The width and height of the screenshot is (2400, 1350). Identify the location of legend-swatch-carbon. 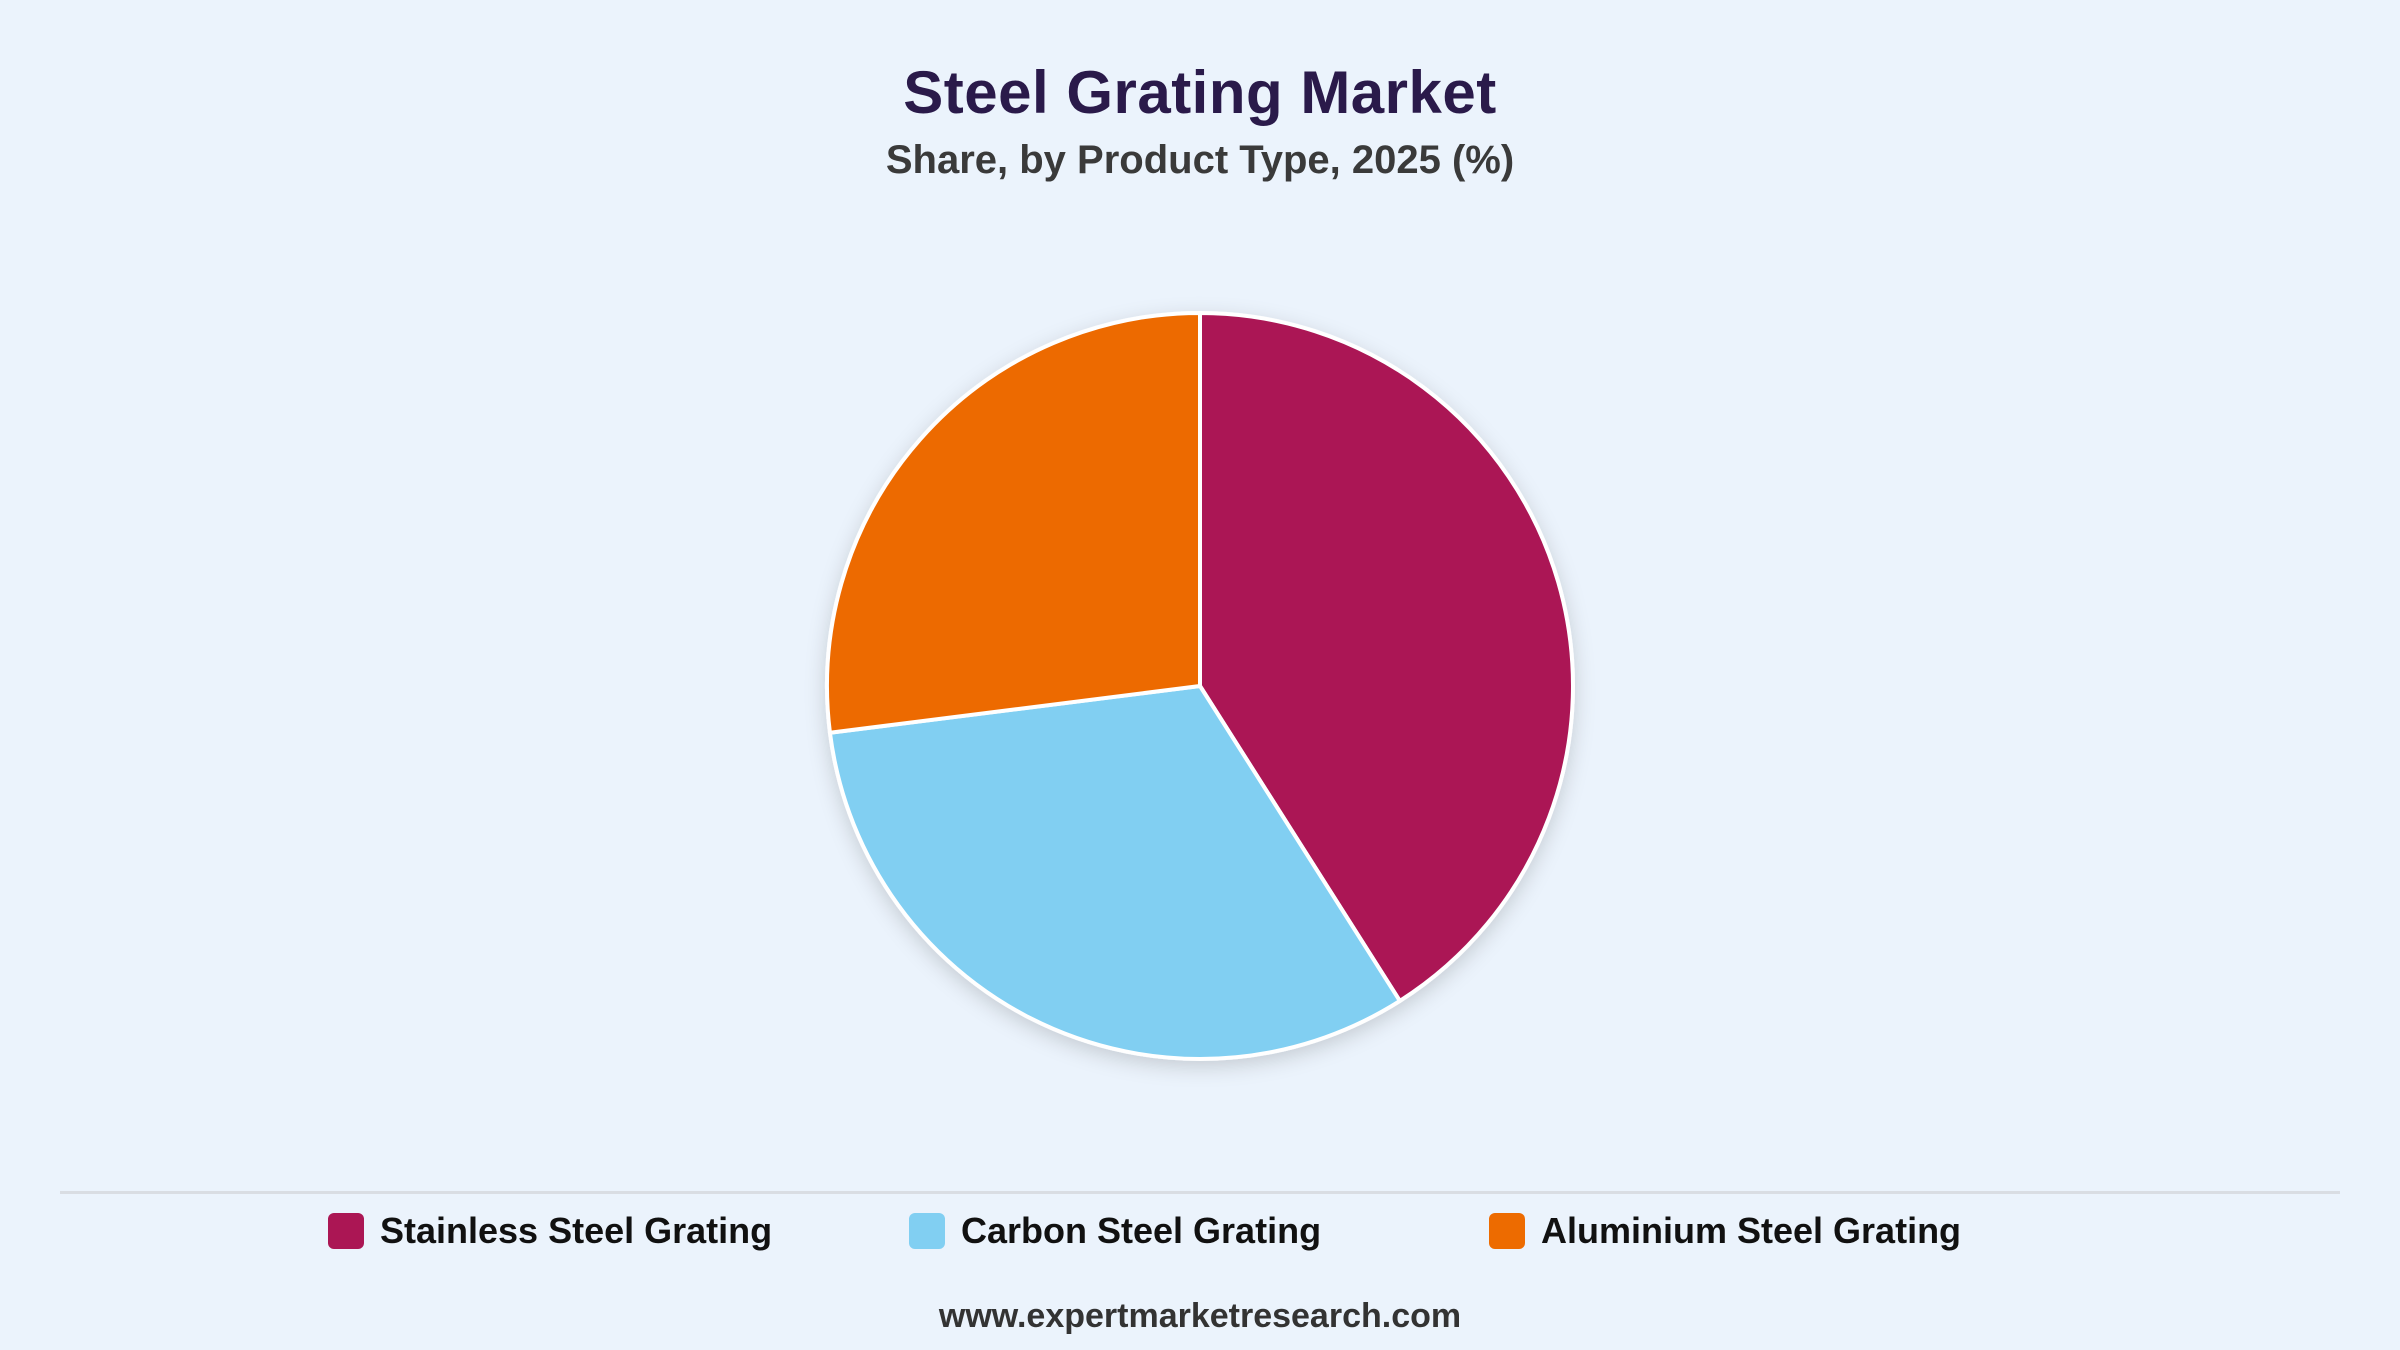
(927, 1231).